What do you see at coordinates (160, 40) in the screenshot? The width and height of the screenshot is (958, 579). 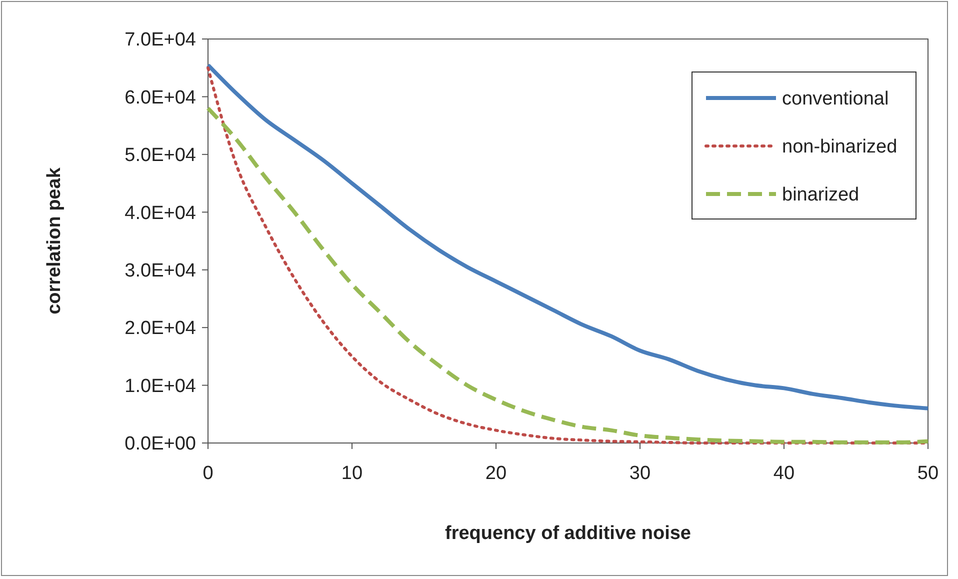 I see `y-tick-label: 7.0E+04` at bounding box center [160, 40].